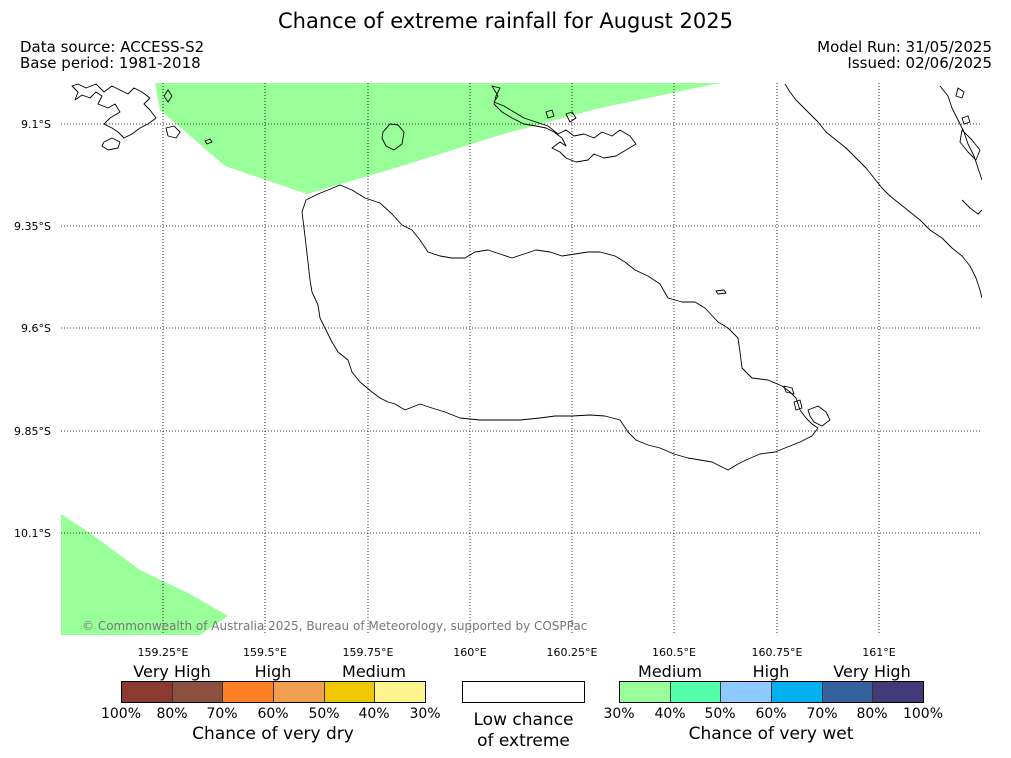  I want to click on model-run: Model Run: 31/05/2025, so click(904, 47).